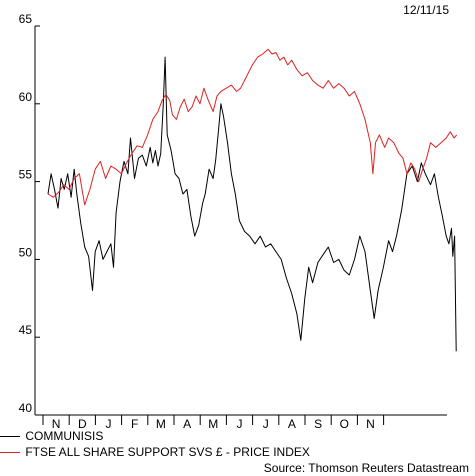 The width and height of the screenshot is (475, 476). Describe the element at coordinates (318, 424) in the screenshot. I see `x-tick-label: S` at that location.